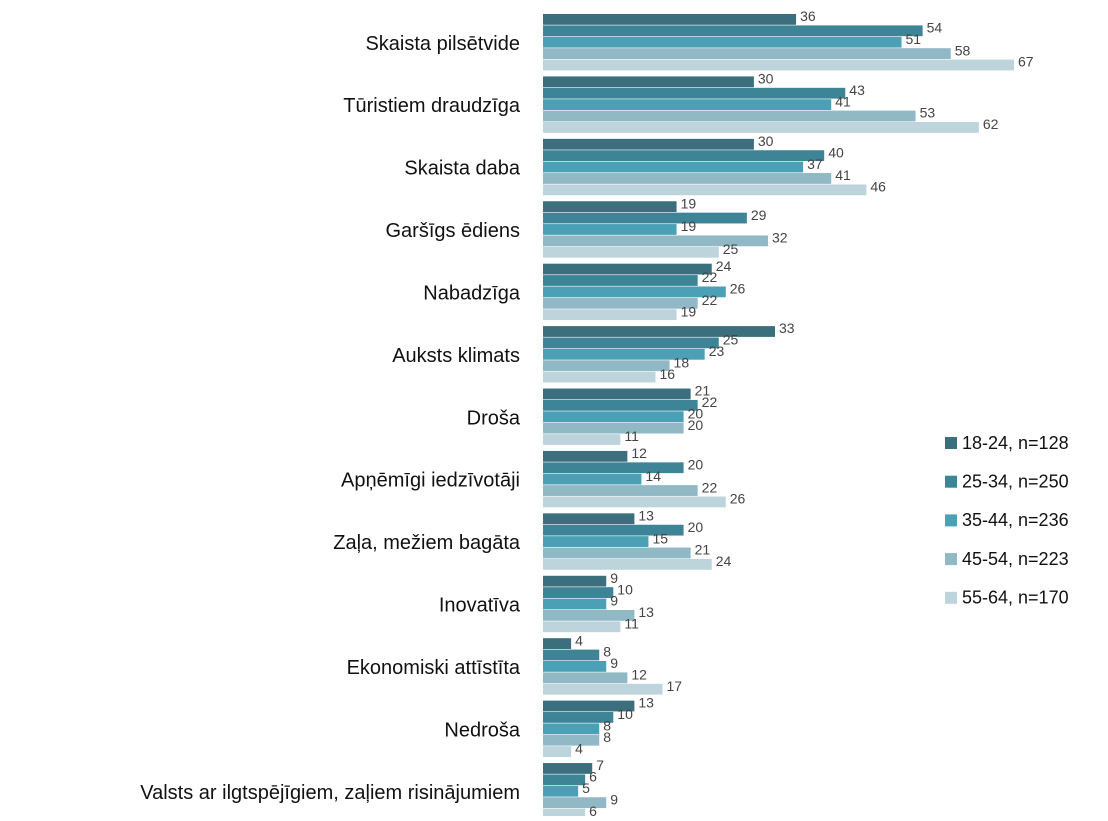 This screenshot has width=1108, height=821. I want to click on value-label: 51, so click(914, 39).